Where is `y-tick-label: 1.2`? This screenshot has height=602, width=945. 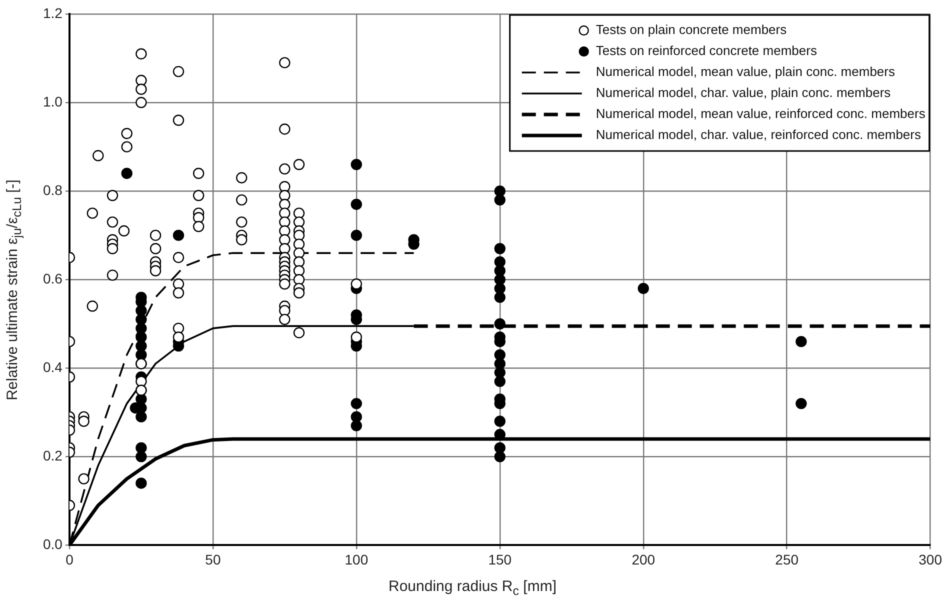 y-tick-label: 1.2 is located at coordinates (52, 12).